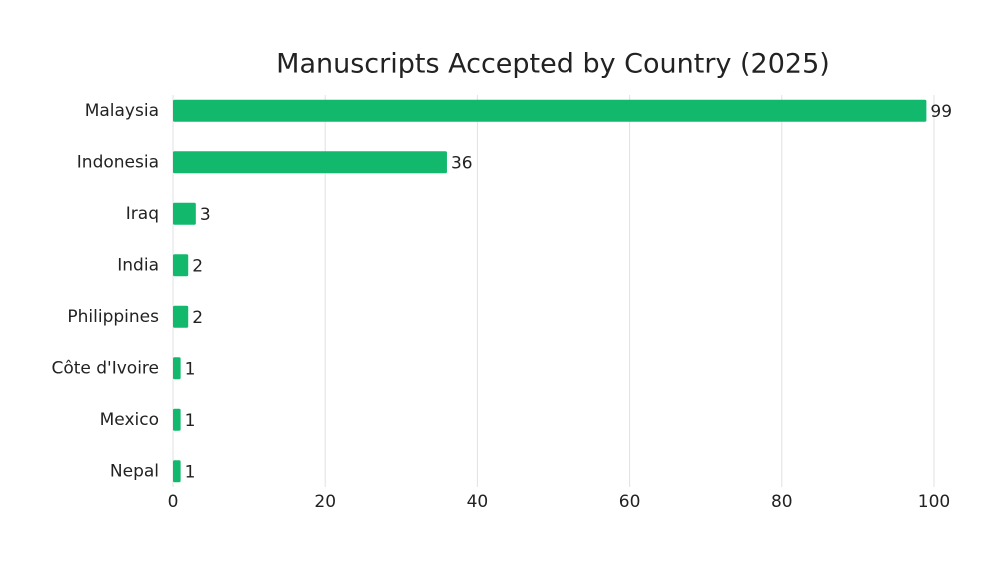 This screenshot has height=562, width=1000. I want to click on x-tick-label: 40, so click(478, 502).